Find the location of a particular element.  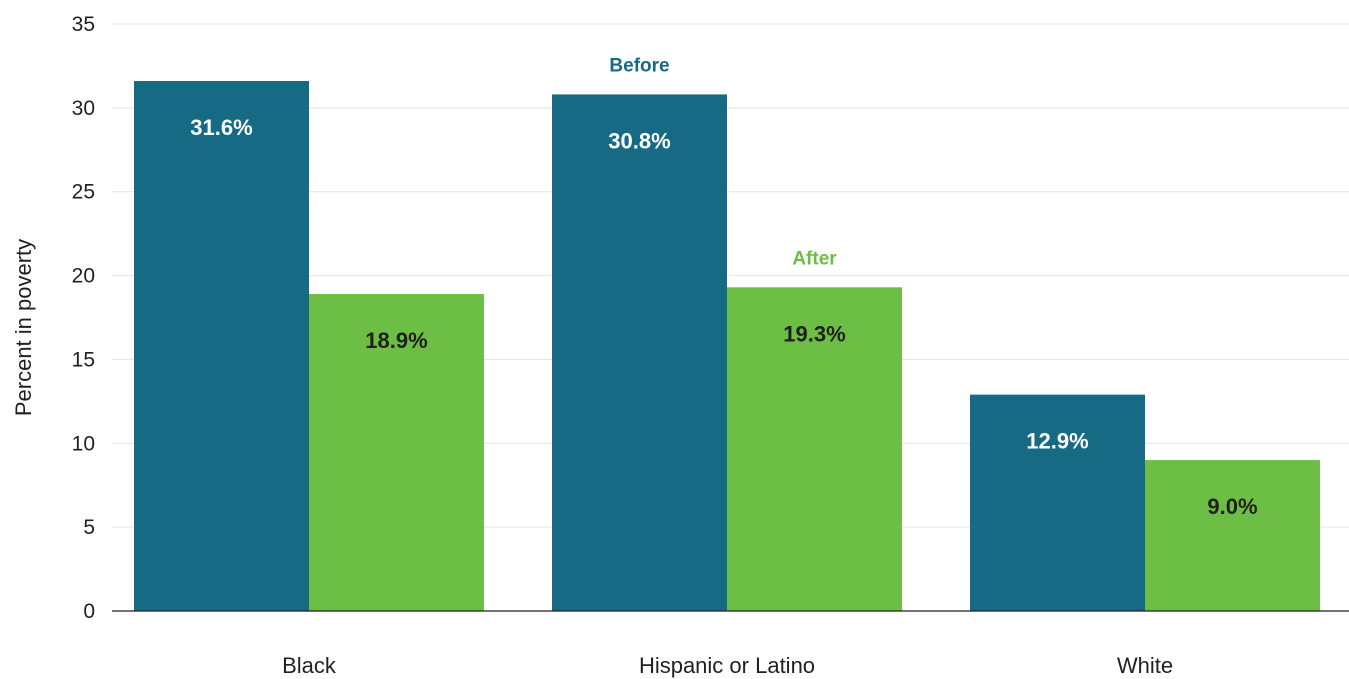

bar-value-label: 9.0% is located at coordinates (1232, 506).